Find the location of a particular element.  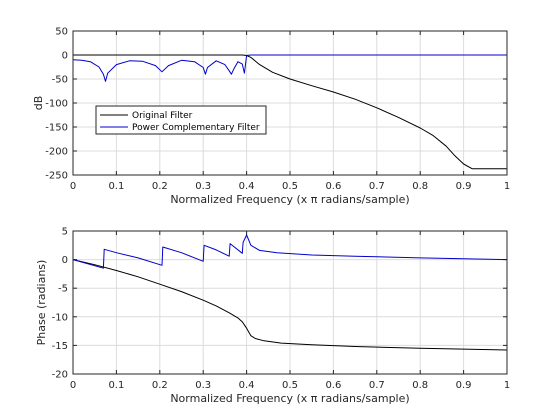

y-tick-label: -15 is located at coordinates (60, 346).